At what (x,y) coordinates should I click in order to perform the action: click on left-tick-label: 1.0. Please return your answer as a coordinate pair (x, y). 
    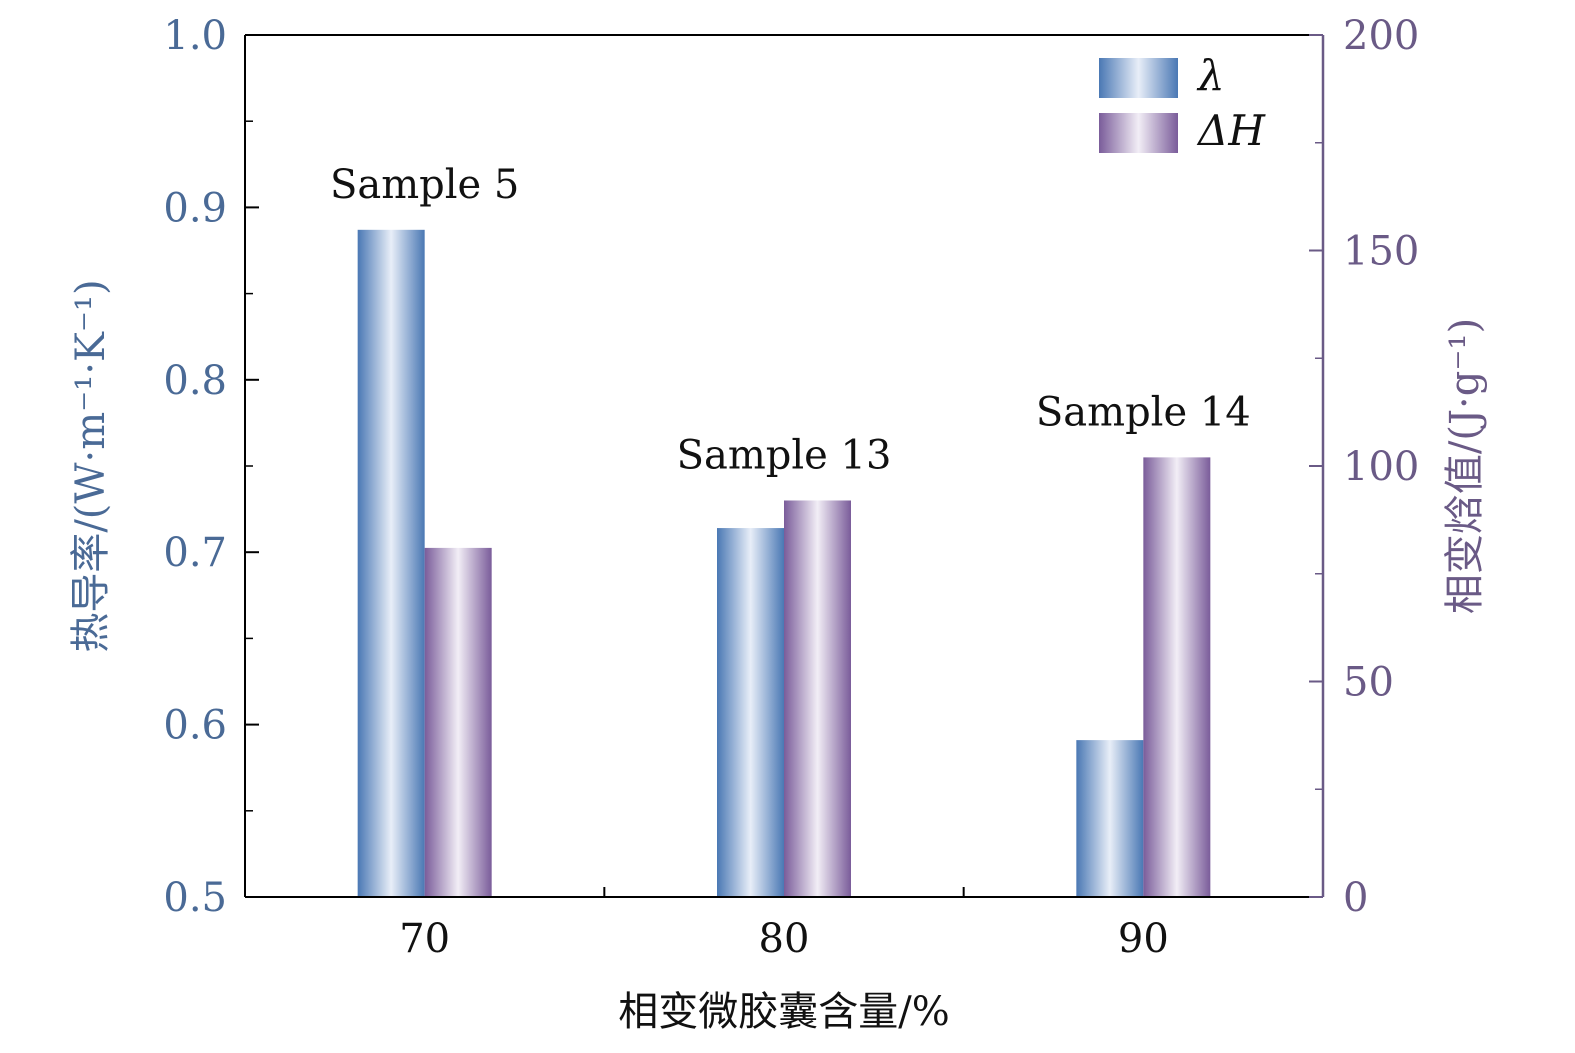
    Looking at the image, I should click on (195, 36).